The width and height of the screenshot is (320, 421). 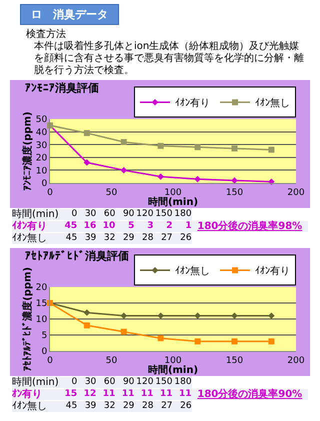 What do you see at coordinates (42, 133) in the screenshot?
I see `y-tick-label: 40` at bounding box center [42, 133].